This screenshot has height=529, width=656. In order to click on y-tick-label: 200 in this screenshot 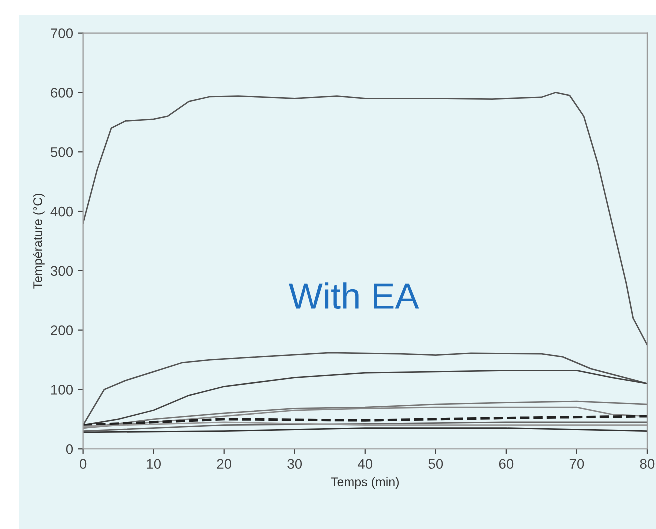, I will do `click(62, 331)`.